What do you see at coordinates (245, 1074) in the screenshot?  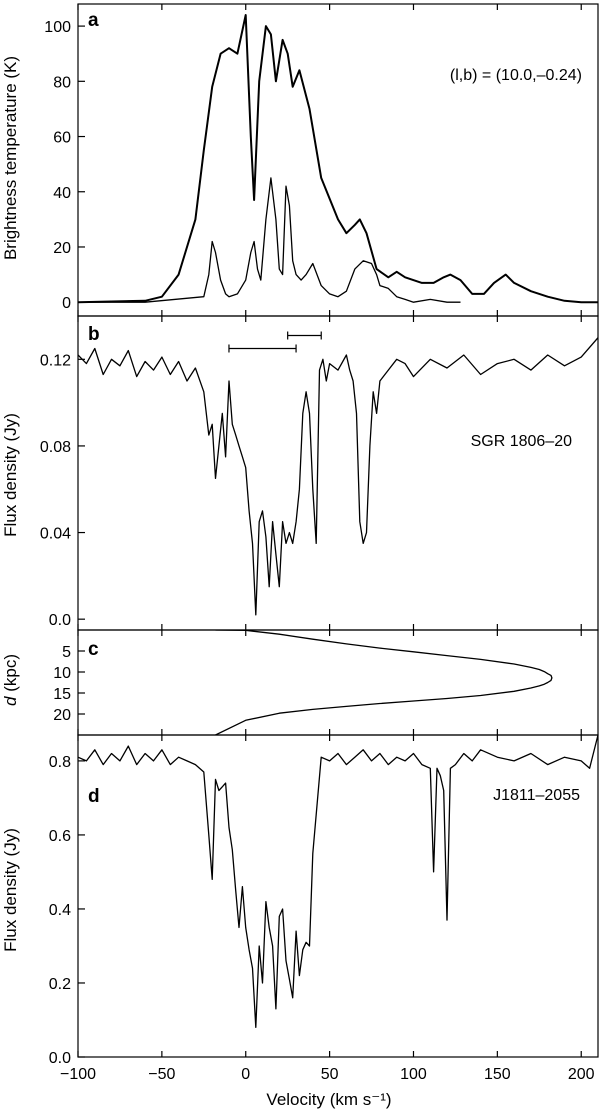 I see `x-tick-label: 0` at bounding box center [245, 1074].